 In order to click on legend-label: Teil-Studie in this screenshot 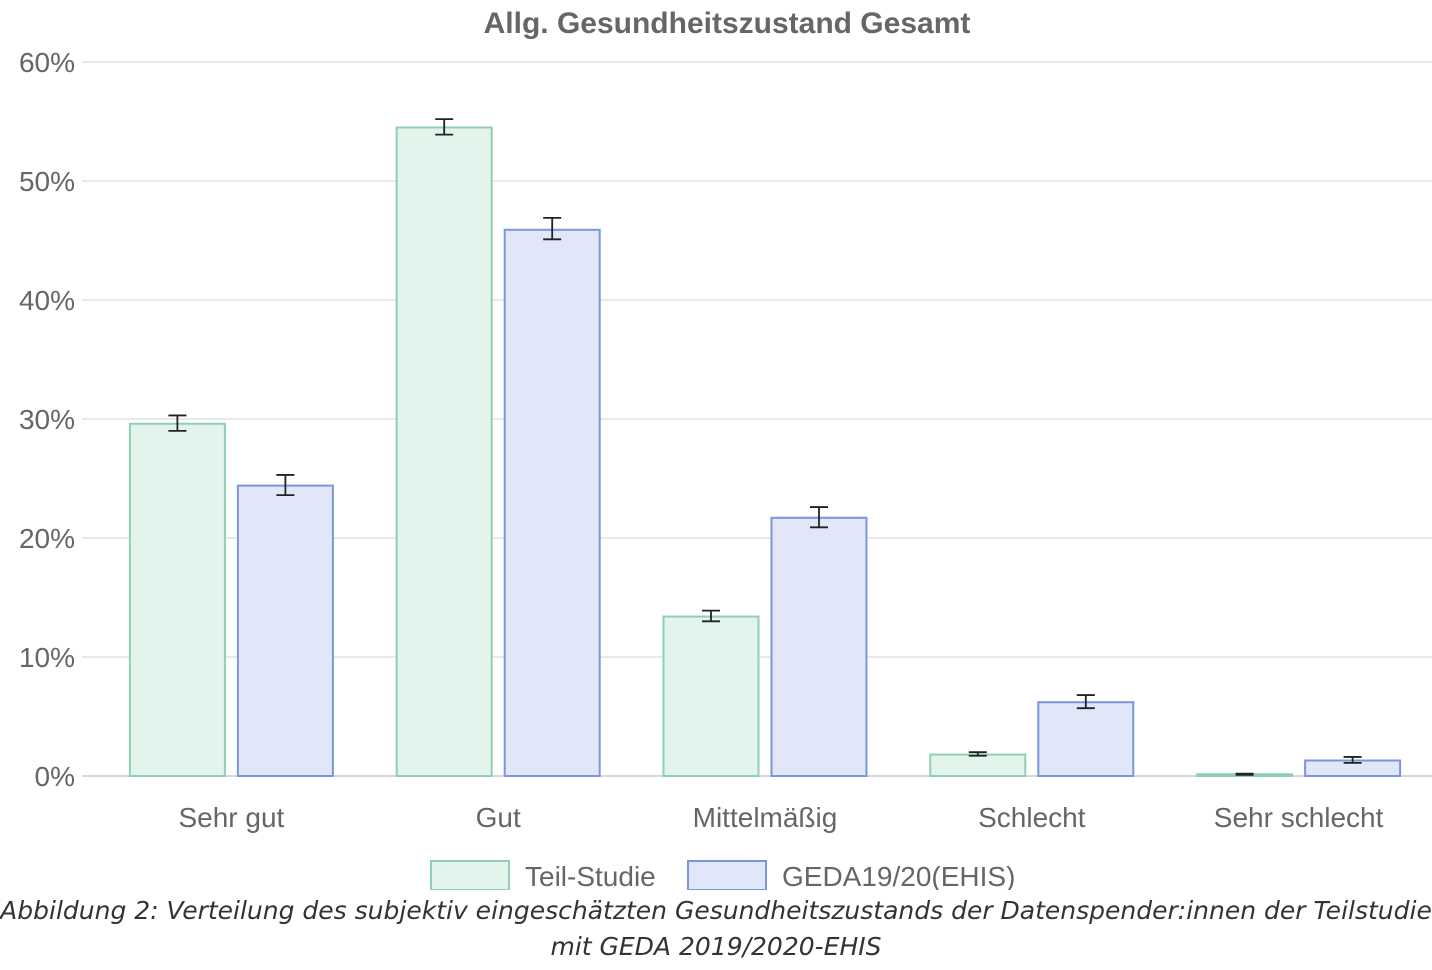, I will do `click(590, 875)`.